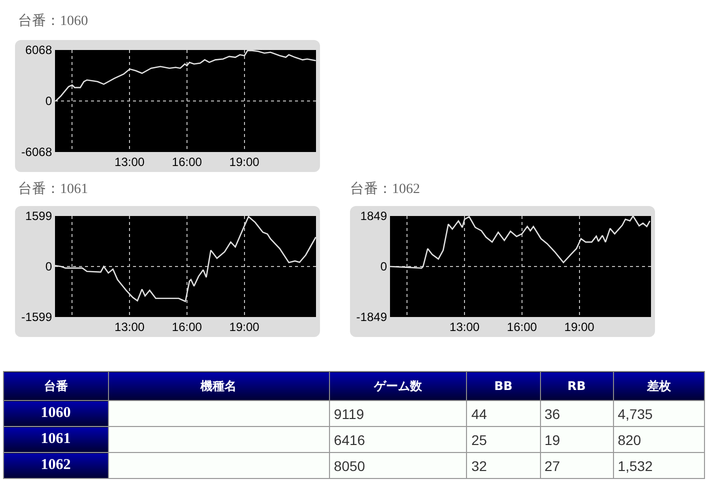 This screenshot has width=706, height=484. I want to click on text: 4,735, so click(635, 414).